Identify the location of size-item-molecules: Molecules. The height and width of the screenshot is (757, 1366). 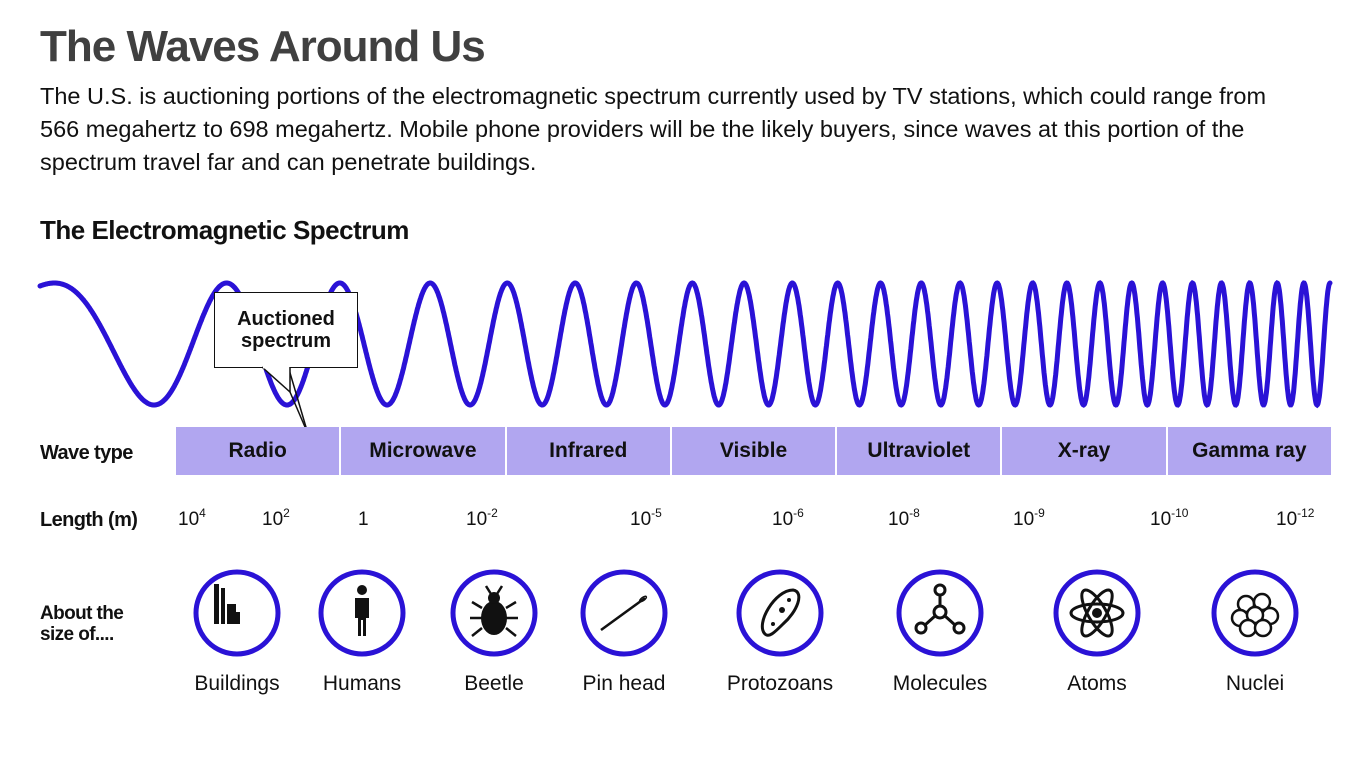
(940, 632).